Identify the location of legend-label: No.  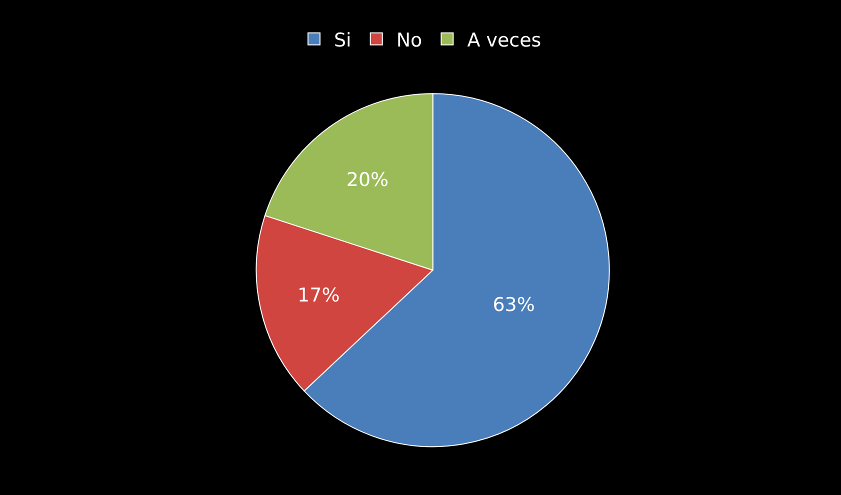
(409, 40).